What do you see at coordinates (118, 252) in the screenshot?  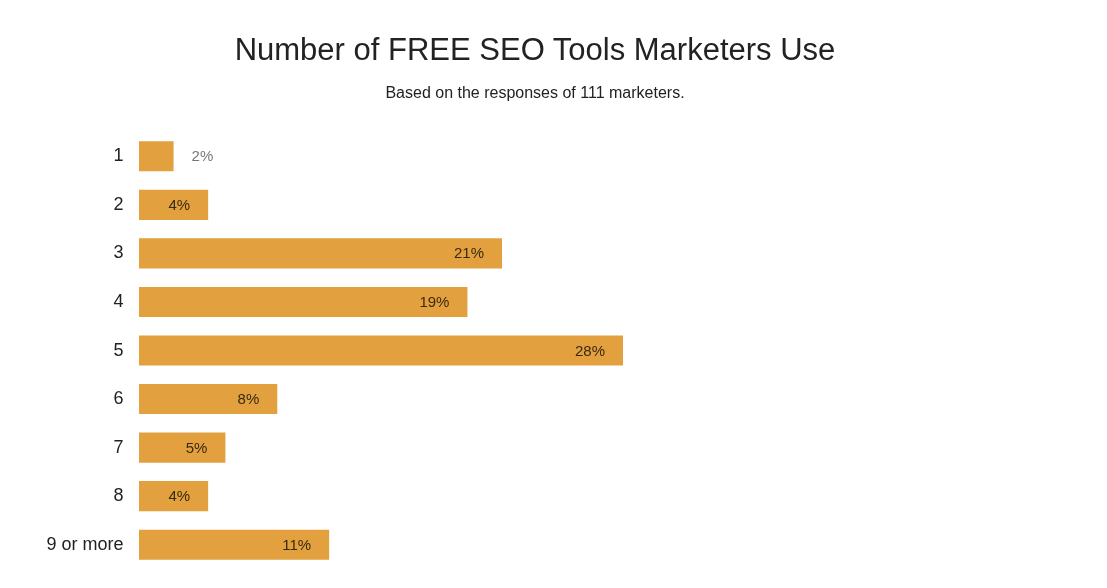 I see `y-tick-label: 3` at bounding box center [118, 252].